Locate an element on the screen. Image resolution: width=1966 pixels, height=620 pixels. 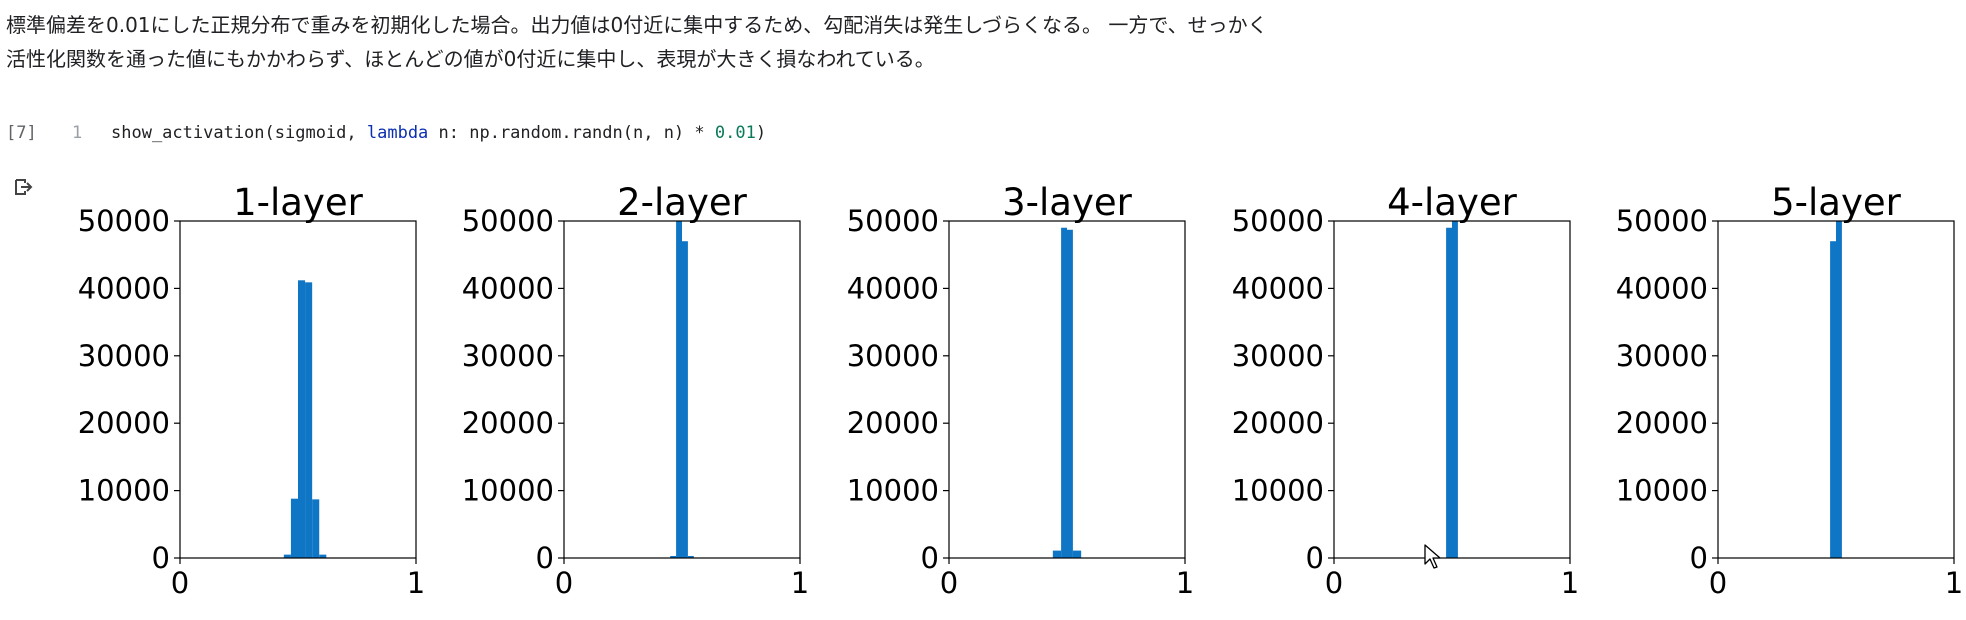
histogram-2: 2-layer 0 10000 20000 30000 40000 50000 0 1 is located at coordinates (635, 390).